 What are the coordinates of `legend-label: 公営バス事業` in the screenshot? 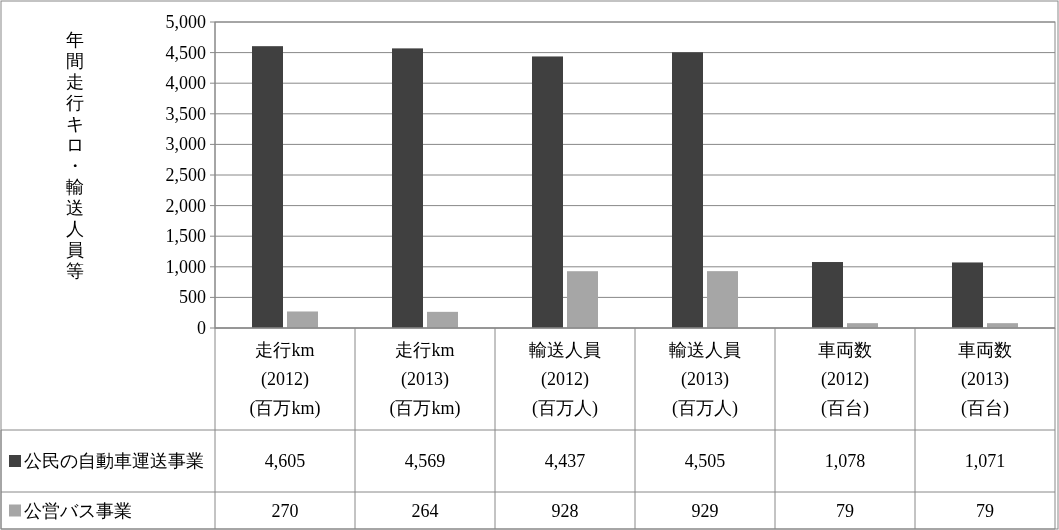 It's located at (78, 510).